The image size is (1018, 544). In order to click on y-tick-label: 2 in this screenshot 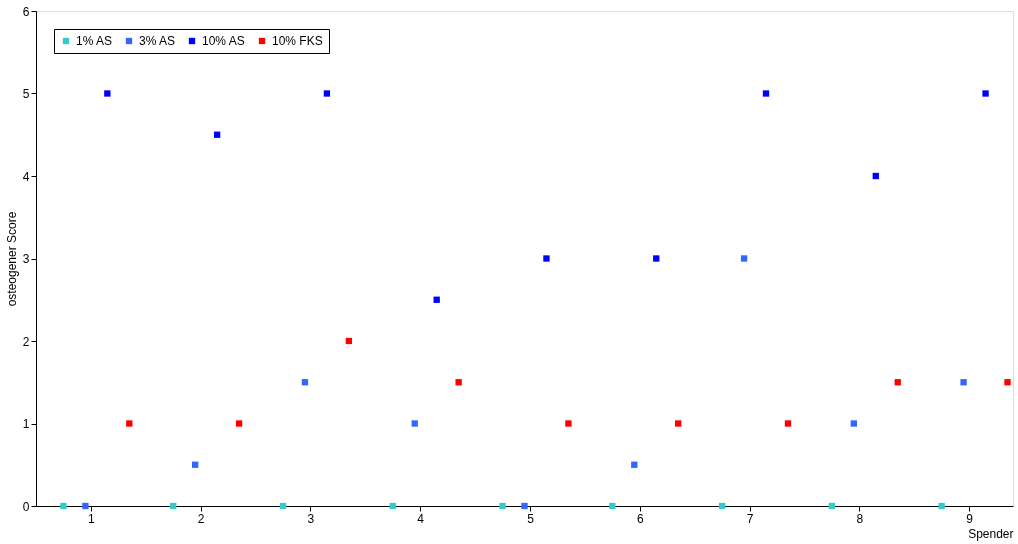, I will do `click(26, 341)`.